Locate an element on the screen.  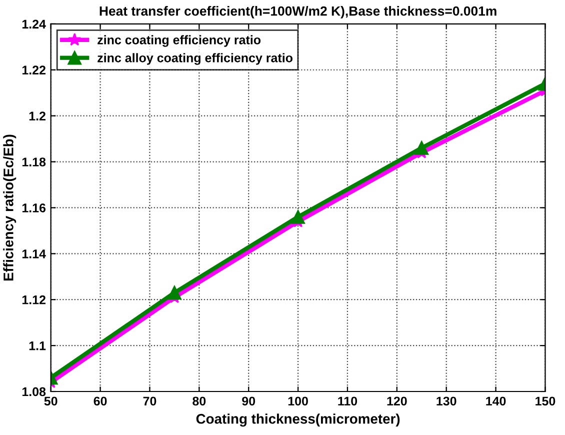
x-tick-label: 100 is located at coordinates (298, 401).